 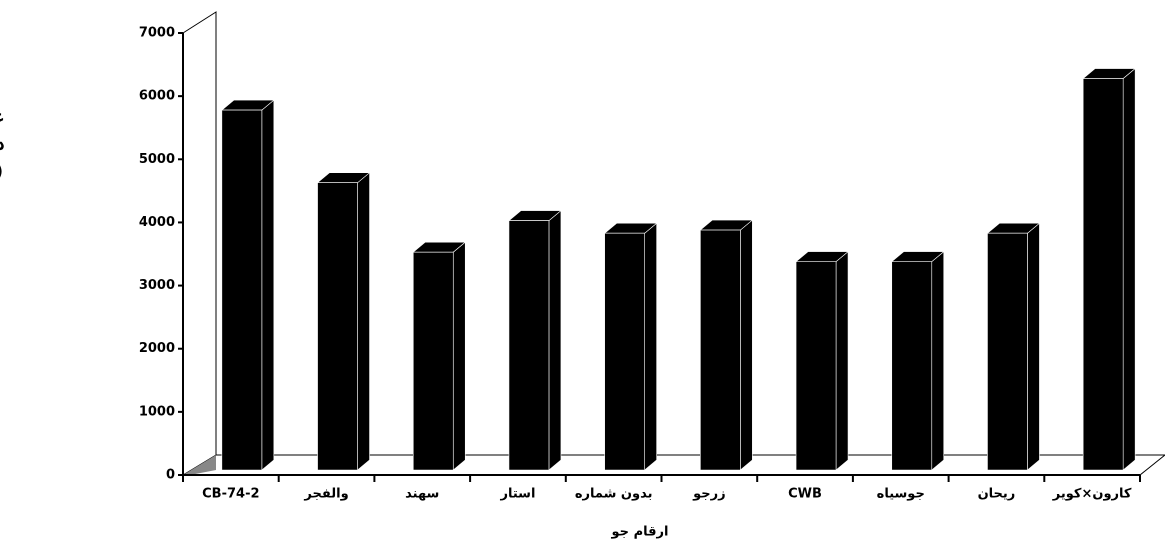 I want to click on x-tick-label: استار, so click(x=517, y=494).